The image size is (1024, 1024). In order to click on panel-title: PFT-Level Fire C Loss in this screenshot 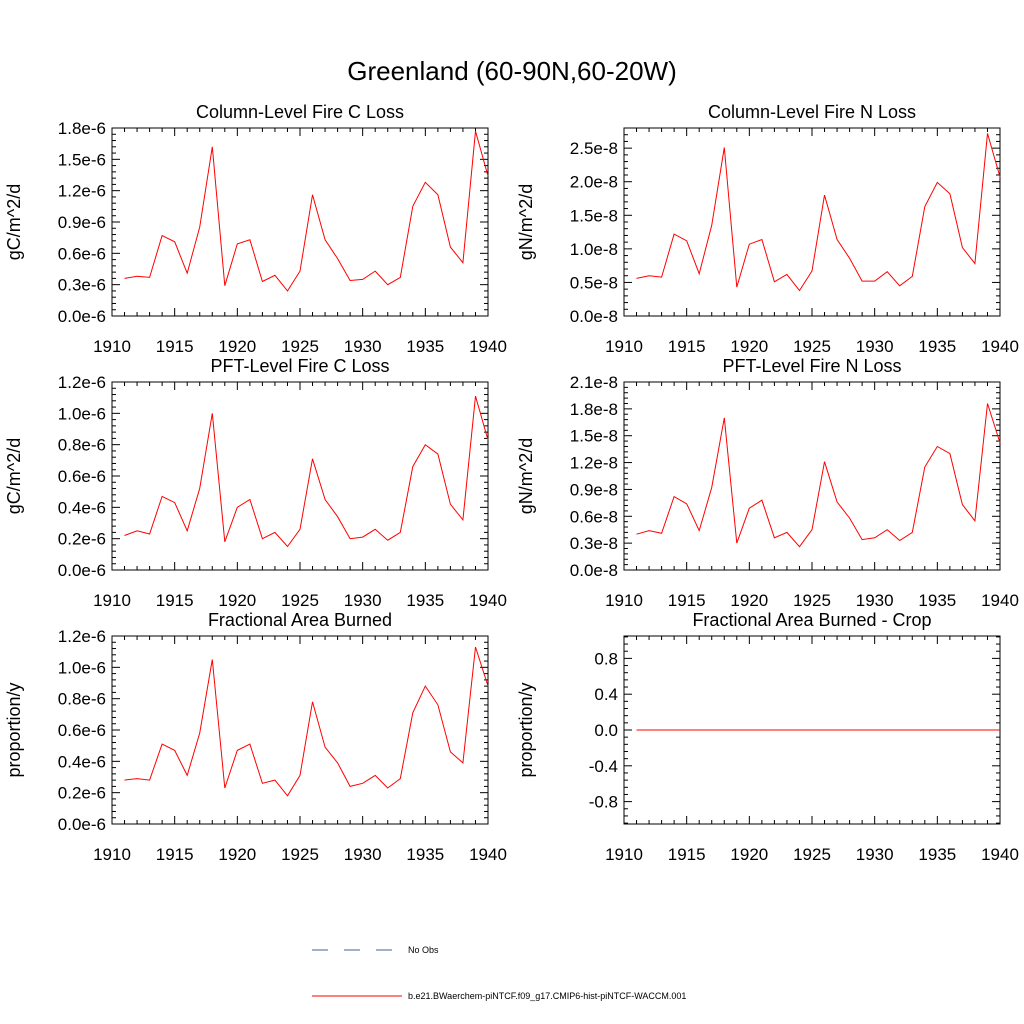, I will do `click(299, 366)`.